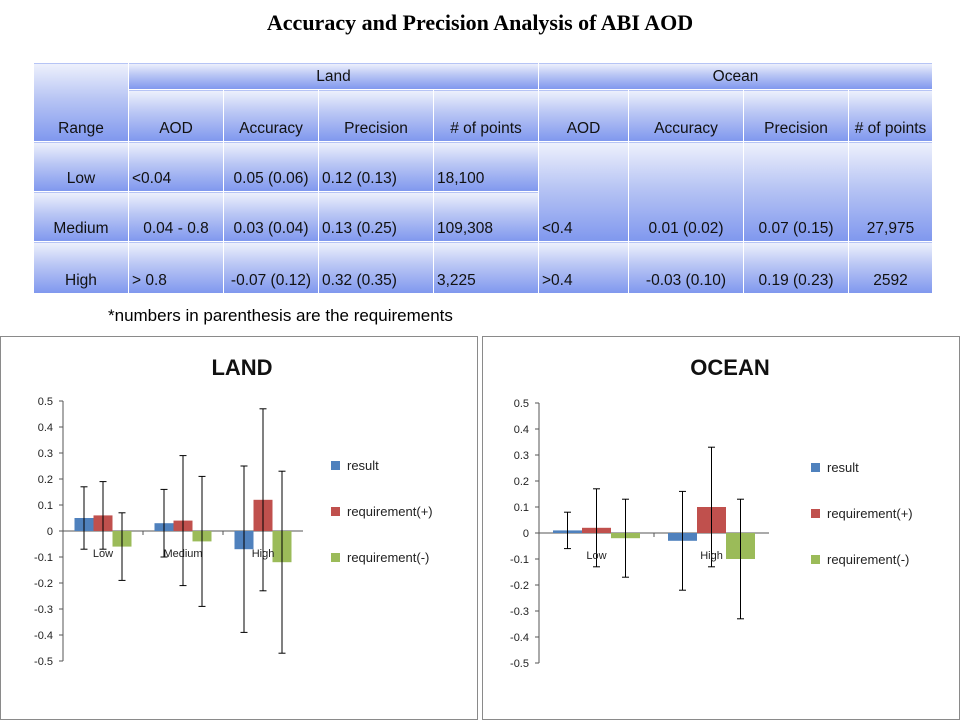 This screenshot has width=960, height=724. Describe the element at coordinates (271, 166) in the screenshot. I see `cell-land-accuracy: 0.05 (0.06)` at that location.